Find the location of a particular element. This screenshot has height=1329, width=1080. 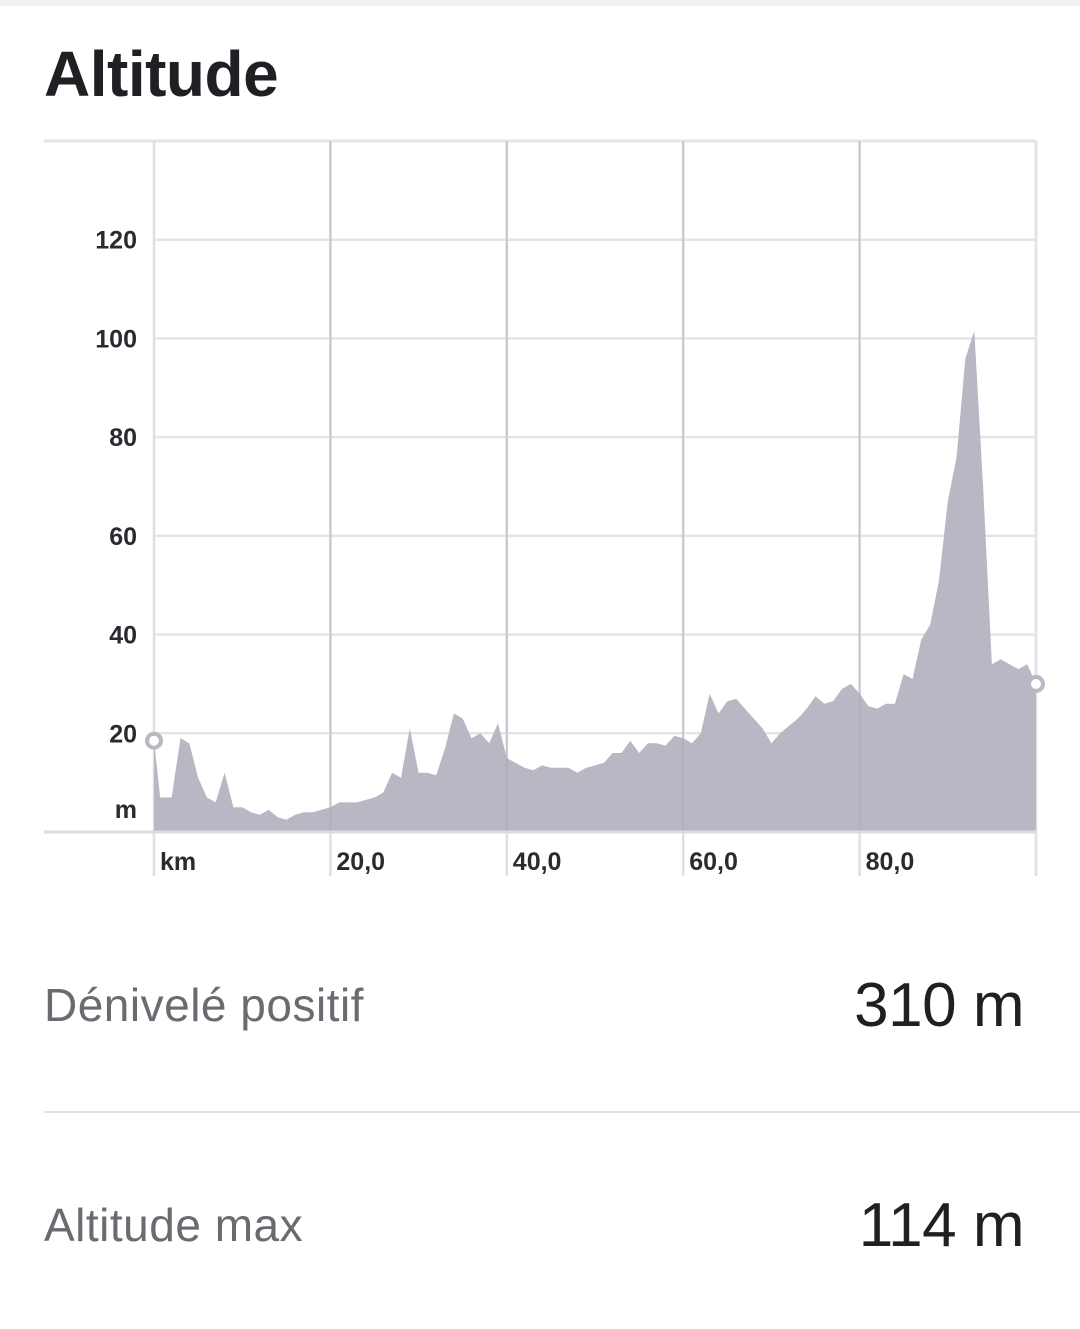

x-tick-label-1: 20,0 is located at coordinates (360, 862).